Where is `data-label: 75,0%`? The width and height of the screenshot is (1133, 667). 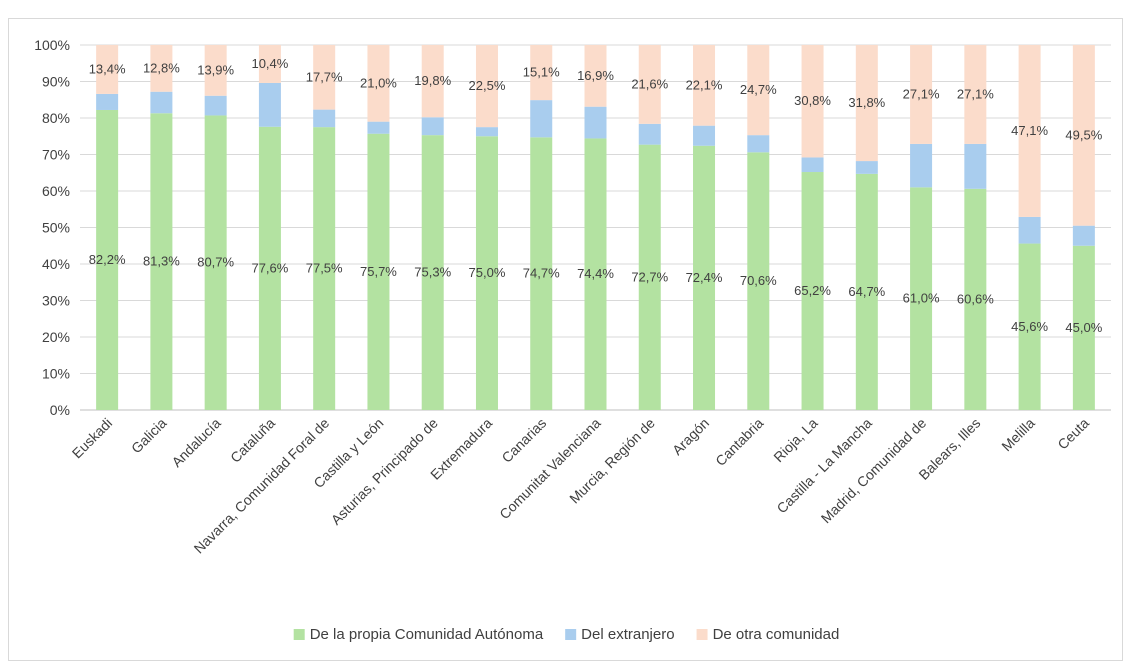
data-label: 75,0% is located at coordinates (487, 272).